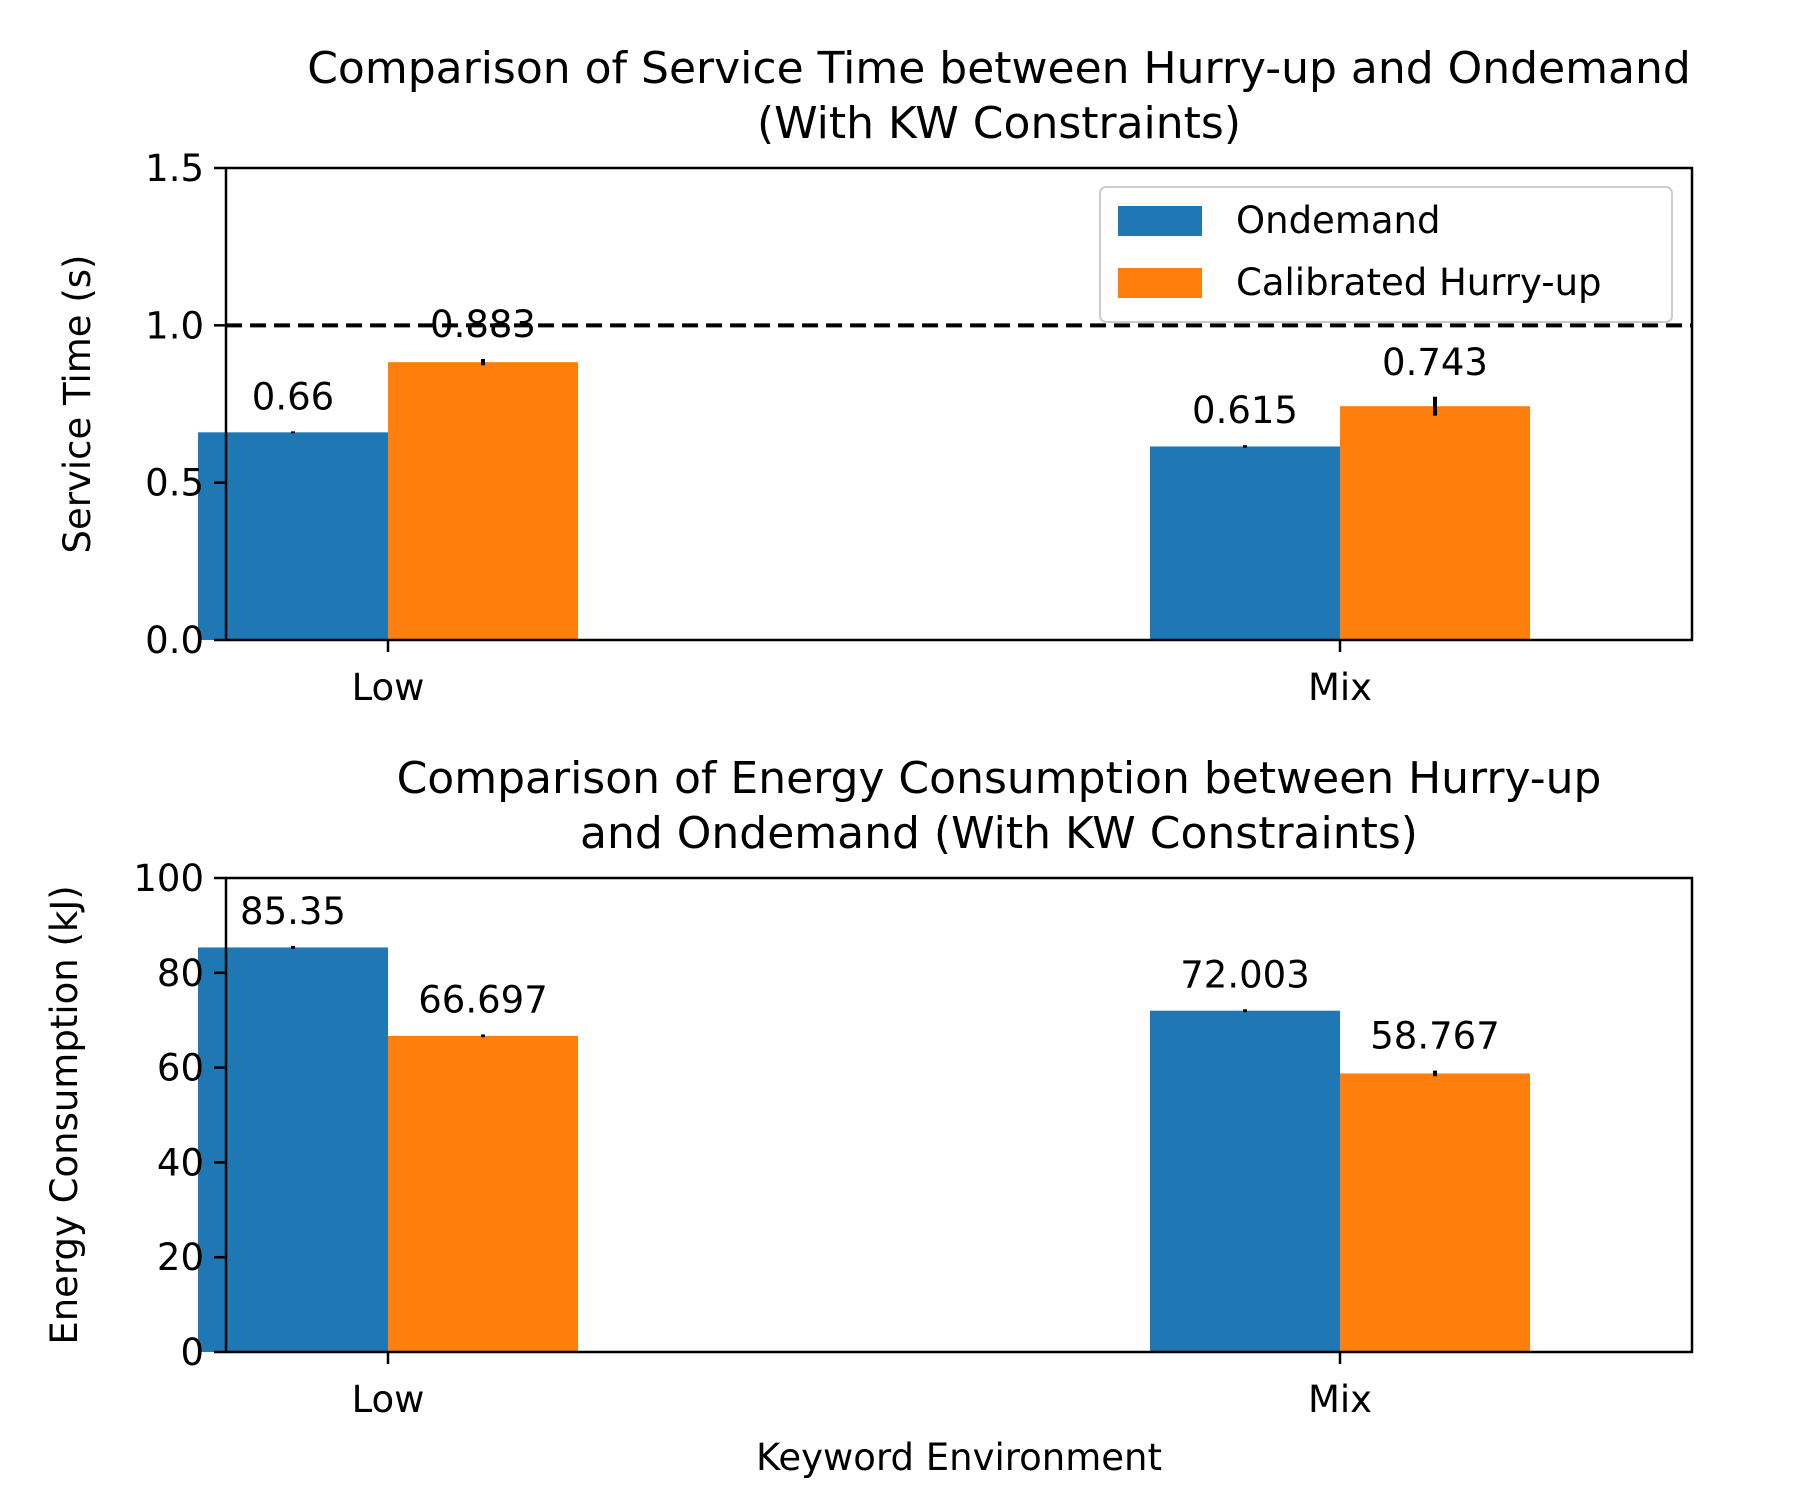 The width and height of the screenshot is (1800, 1500). Describe the element at coordinates (180, 1068) in the screenshot. I see `y-tick-label: 60` at that location.